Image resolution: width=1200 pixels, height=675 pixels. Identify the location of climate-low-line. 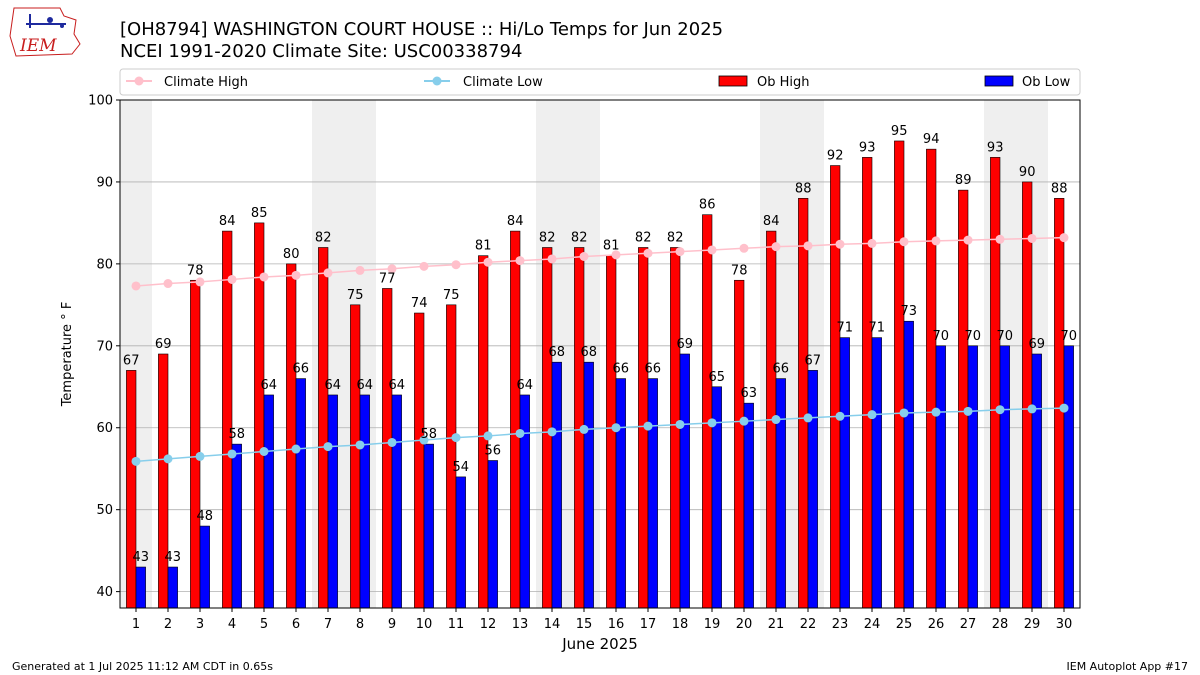
(600, 435).